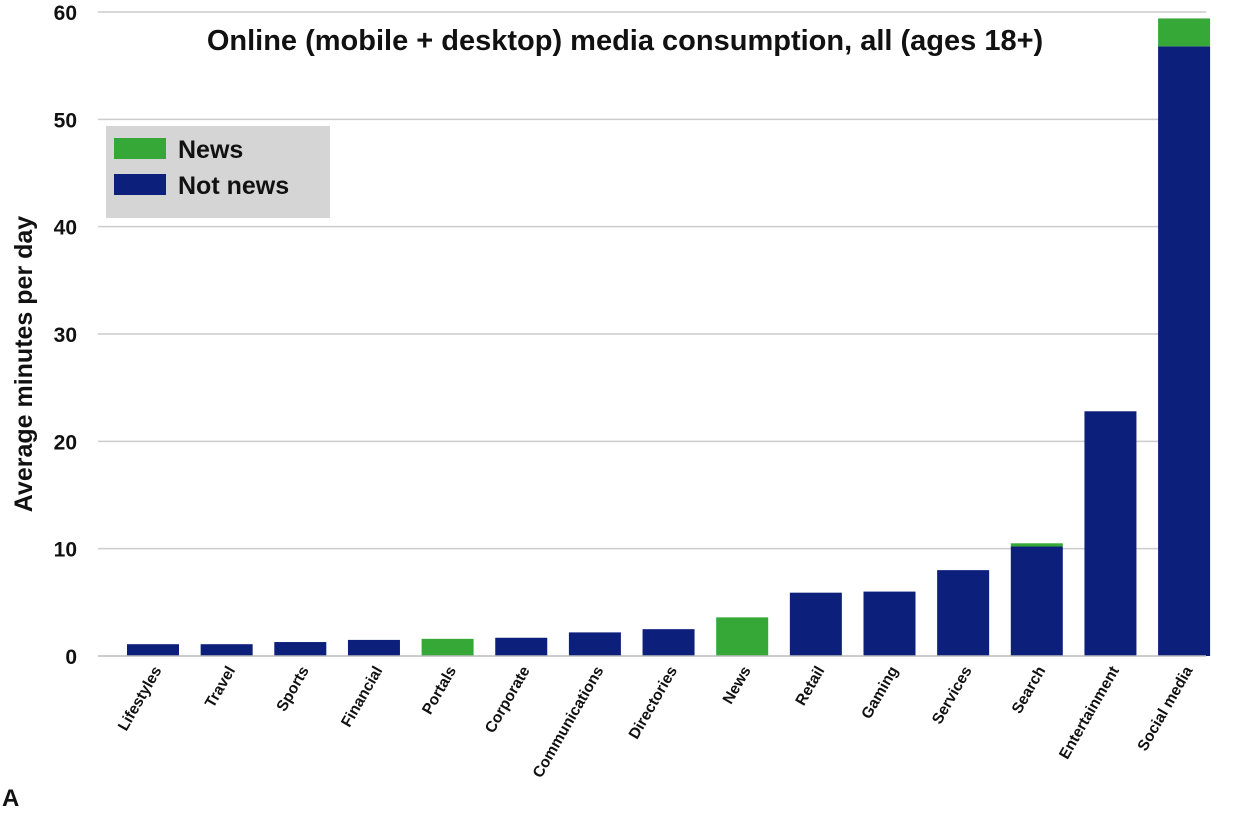  What do you see at coordinates (1029, 690) in the screenshot?
I see `x-tick-label-search: Search` at bounding box center [1029, 690].